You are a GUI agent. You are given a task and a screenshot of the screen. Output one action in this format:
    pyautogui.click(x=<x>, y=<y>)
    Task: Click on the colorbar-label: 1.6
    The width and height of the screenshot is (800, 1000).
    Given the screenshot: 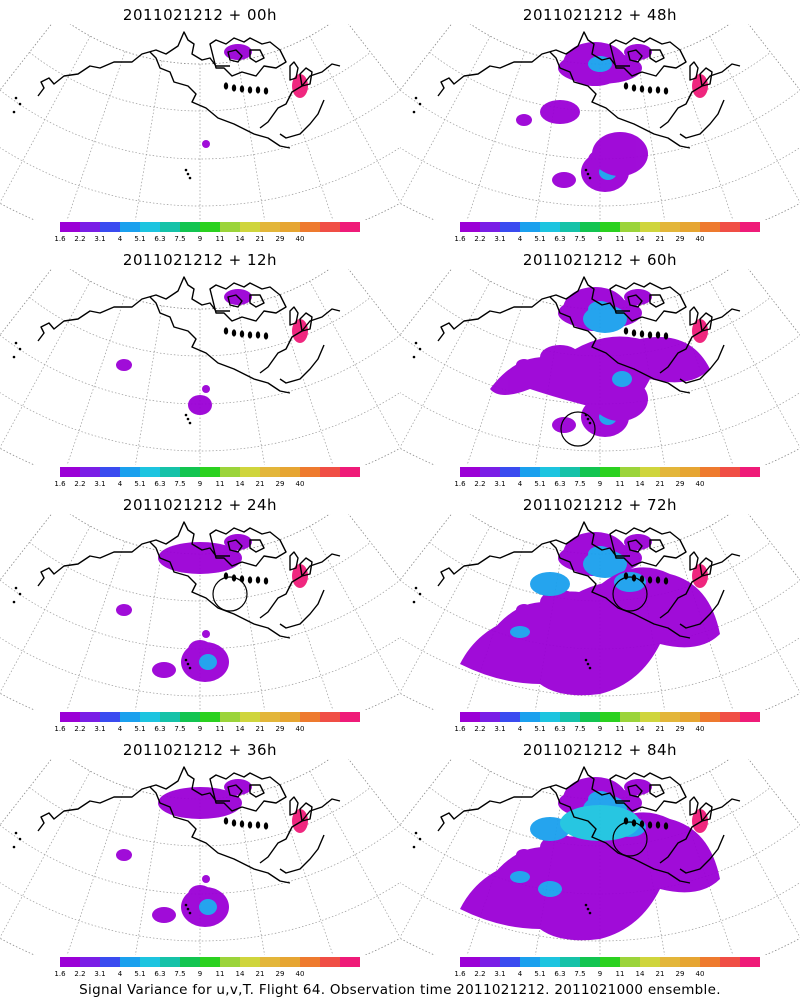 What is the action you would take?
    pyautogui.click(x=60, y=729)
    